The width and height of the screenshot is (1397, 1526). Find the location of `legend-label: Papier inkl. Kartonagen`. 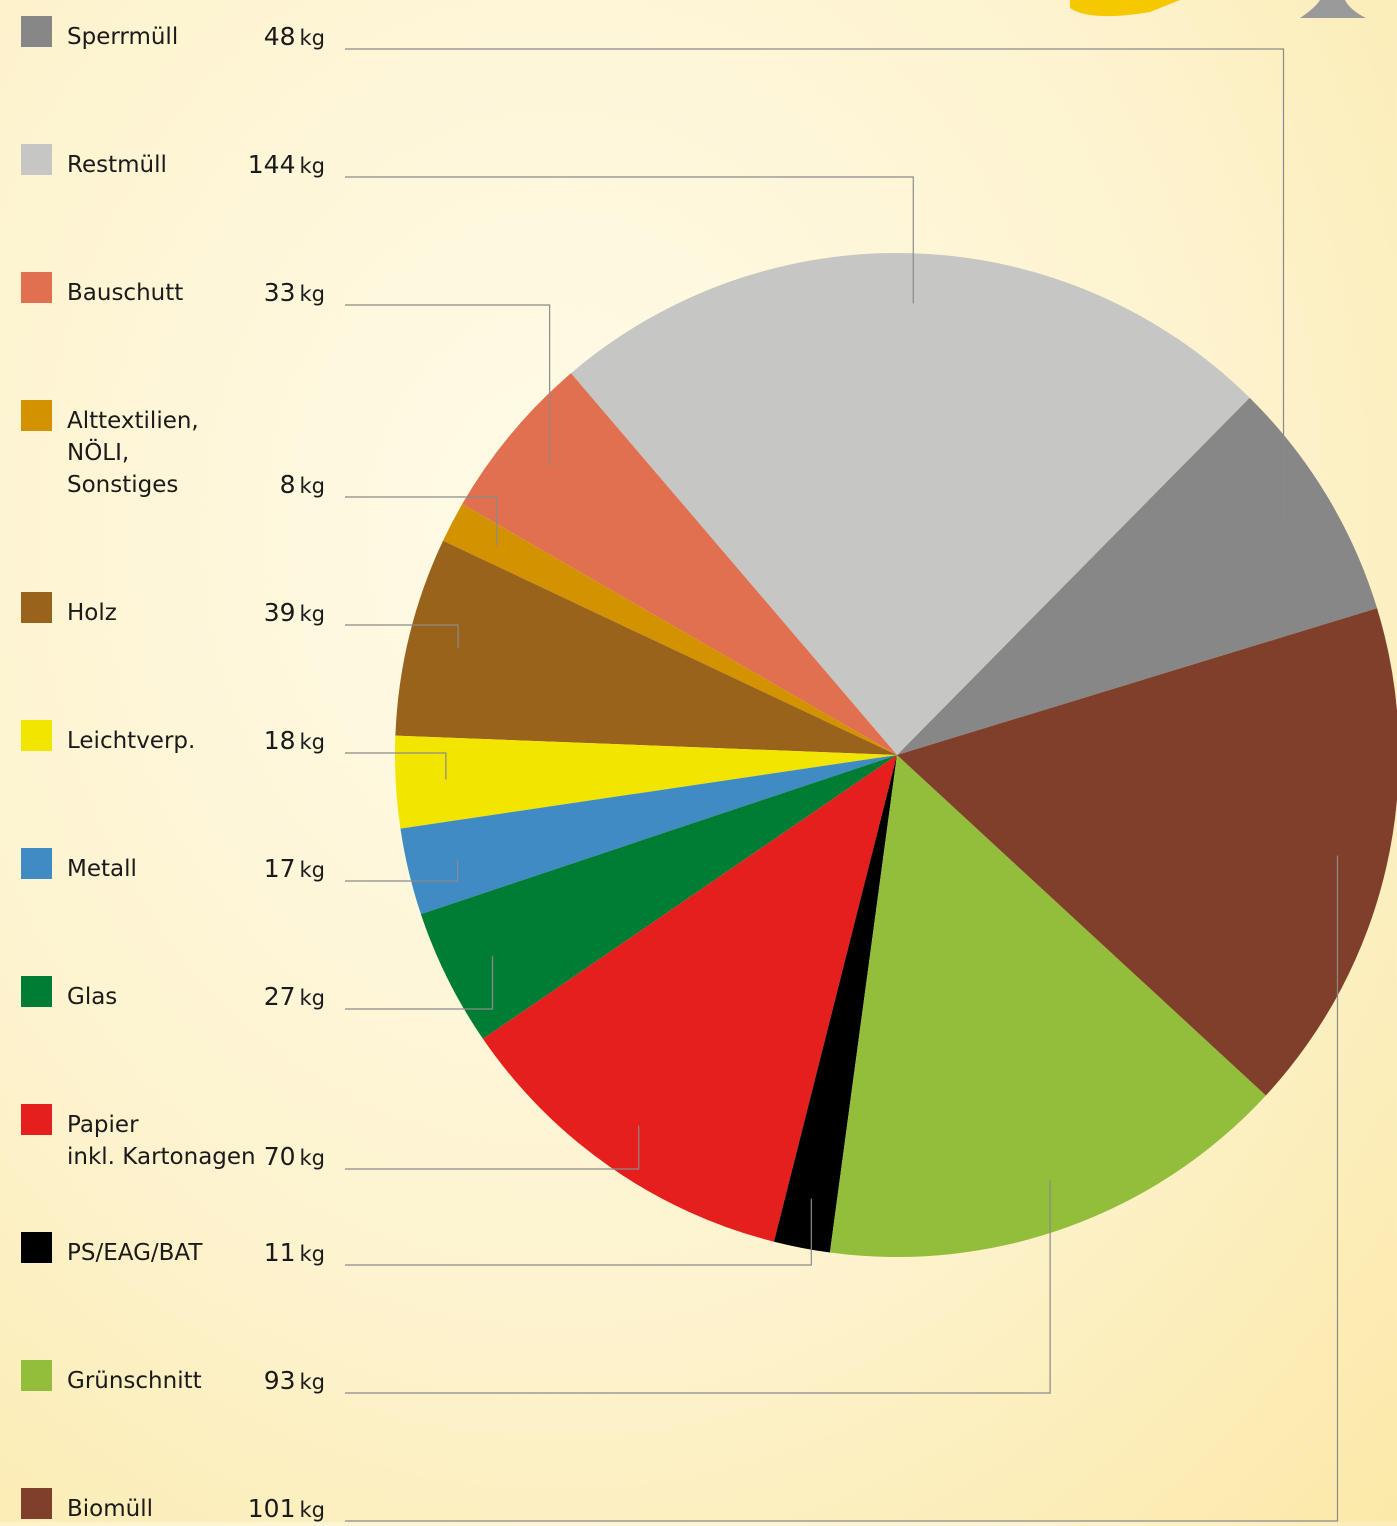

legend-label: Papier inkl. Kartonagen is located at coordinates (161, 1141).